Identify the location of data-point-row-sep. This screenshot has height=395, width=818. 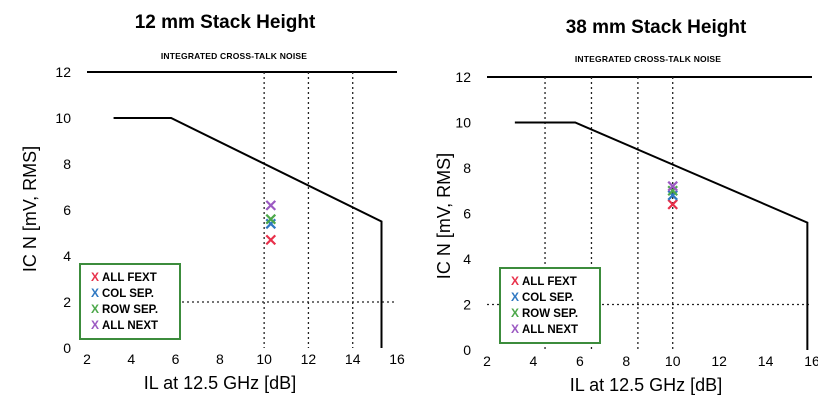
(271, 219).